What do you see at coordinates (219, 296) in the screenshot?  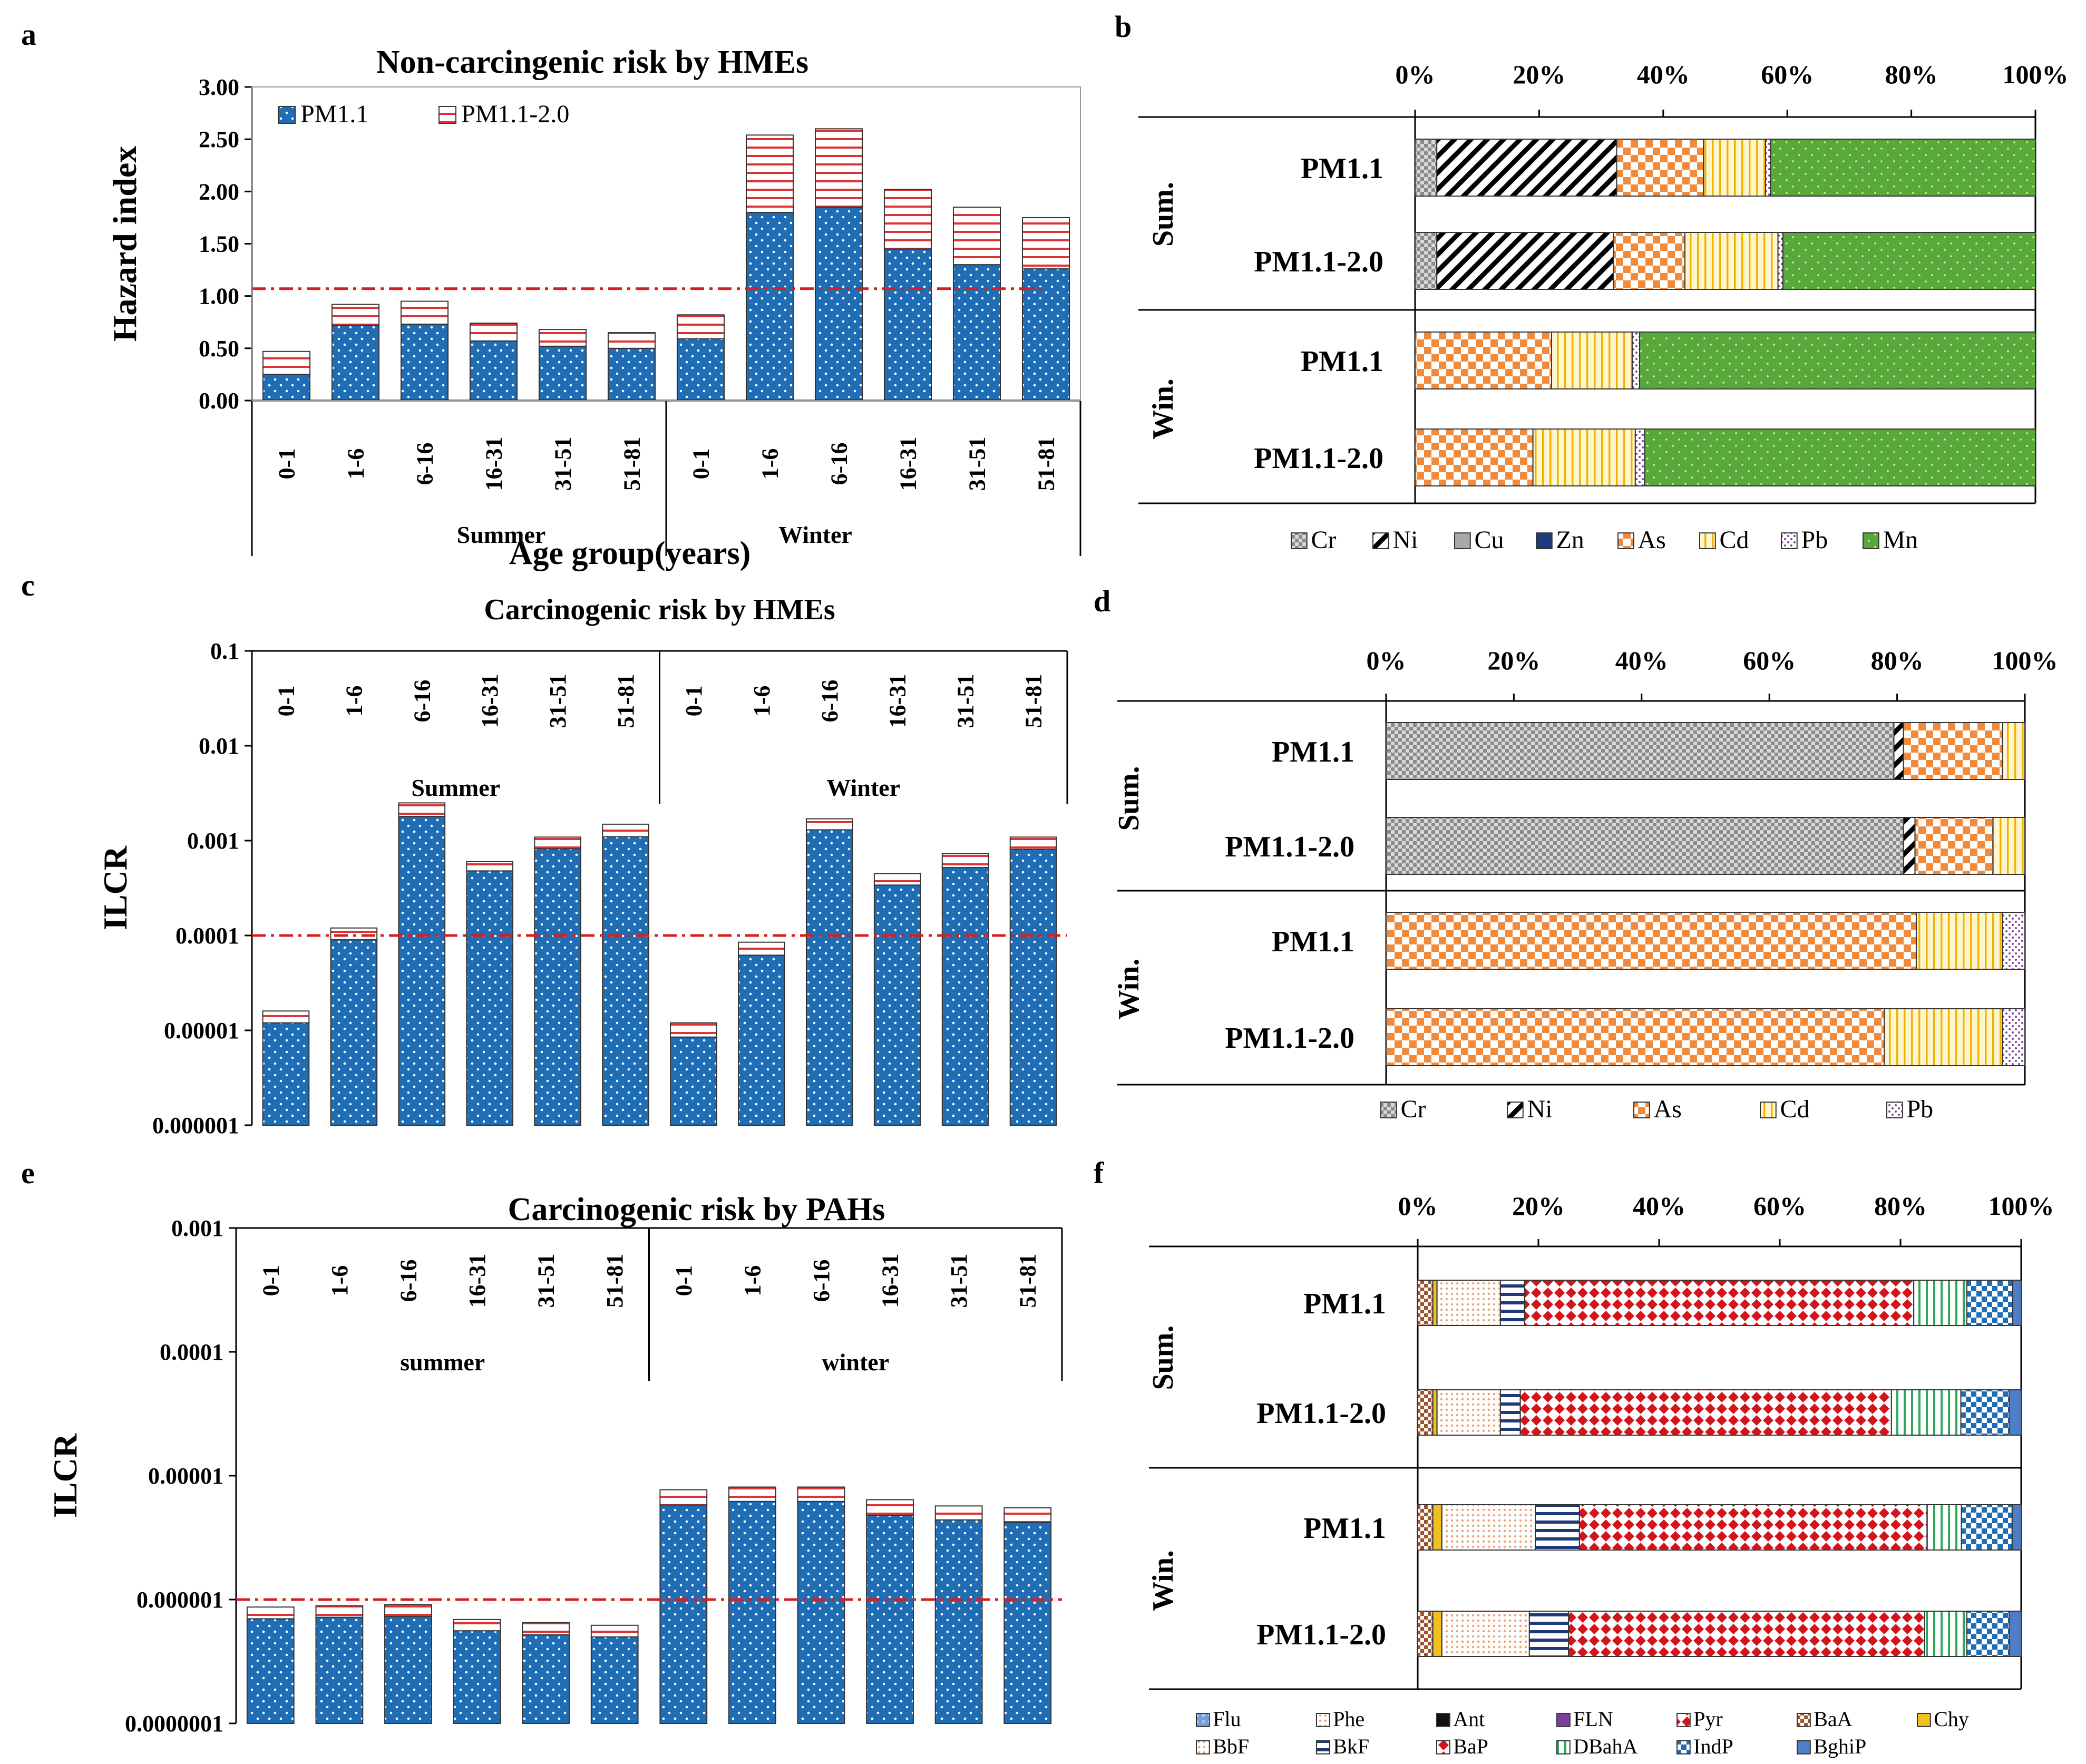 I see `y-tick-label: 1.00` at bounding box center [219, 296].